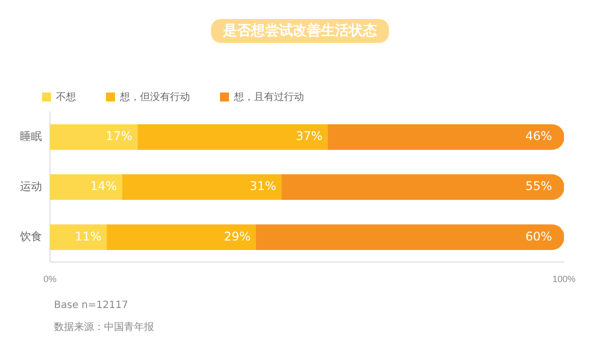 This screenshot has width=600, height=349. Describe the element at coordinates (263, 186) in the screenshot. I see `data-label: 31%` at that location.